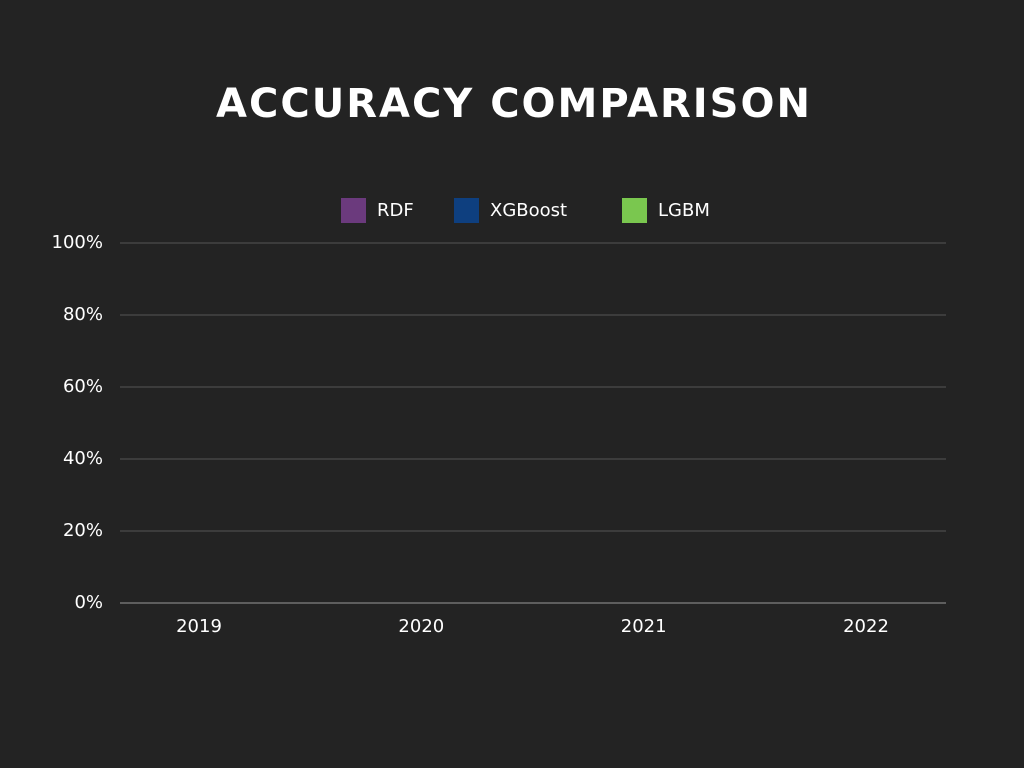 Image resolution: width=1024 pixels, height=768 pixels. Describe the element at coordinates (199, 626) in the screenshot. I see `x-tick-label: 2019` at that location.